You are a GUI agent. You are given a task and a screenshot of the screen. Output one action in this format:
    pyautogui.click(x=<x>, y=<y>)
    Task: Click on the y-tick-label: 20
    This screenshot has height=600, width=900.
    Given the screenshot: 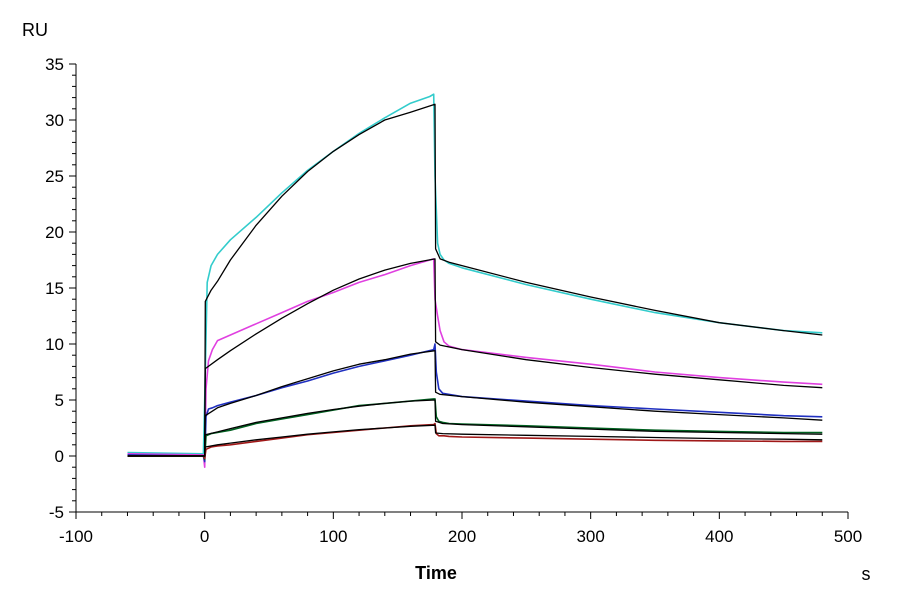 What is the action you would take?
    pyautogui.click(x=54, y=232)
    